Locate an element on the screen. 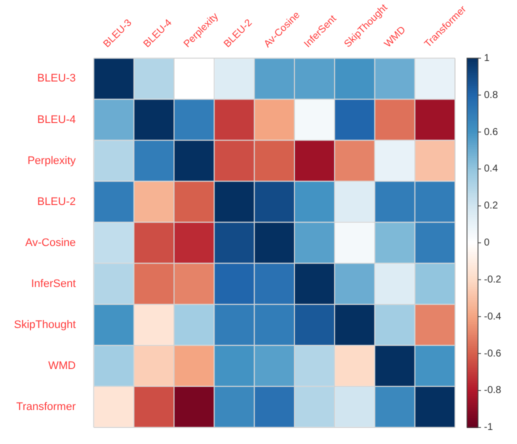 This screenshot has width=517, height=444. color-bar-label: 0.4 is located at coordinates (491, 169).